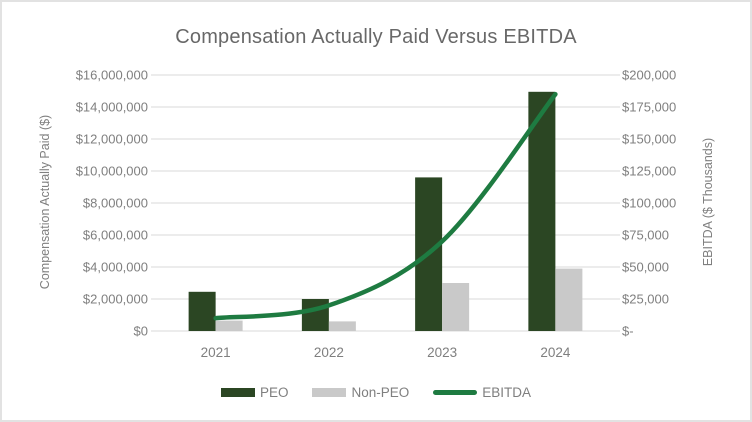  I want to click on left-axis-tick-label: $12,000,000, so click(111, 139).